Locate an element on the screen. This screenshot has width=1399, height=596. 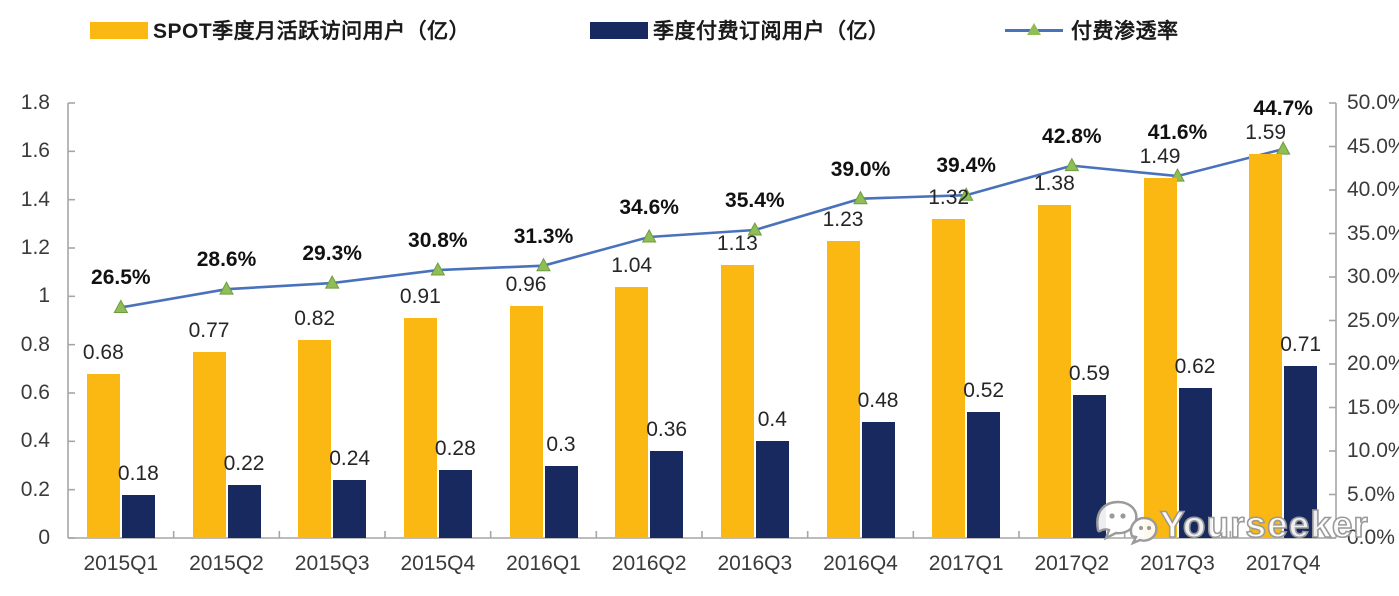
bar-label-mau: 0.68 is located at coordinates (103, 352).